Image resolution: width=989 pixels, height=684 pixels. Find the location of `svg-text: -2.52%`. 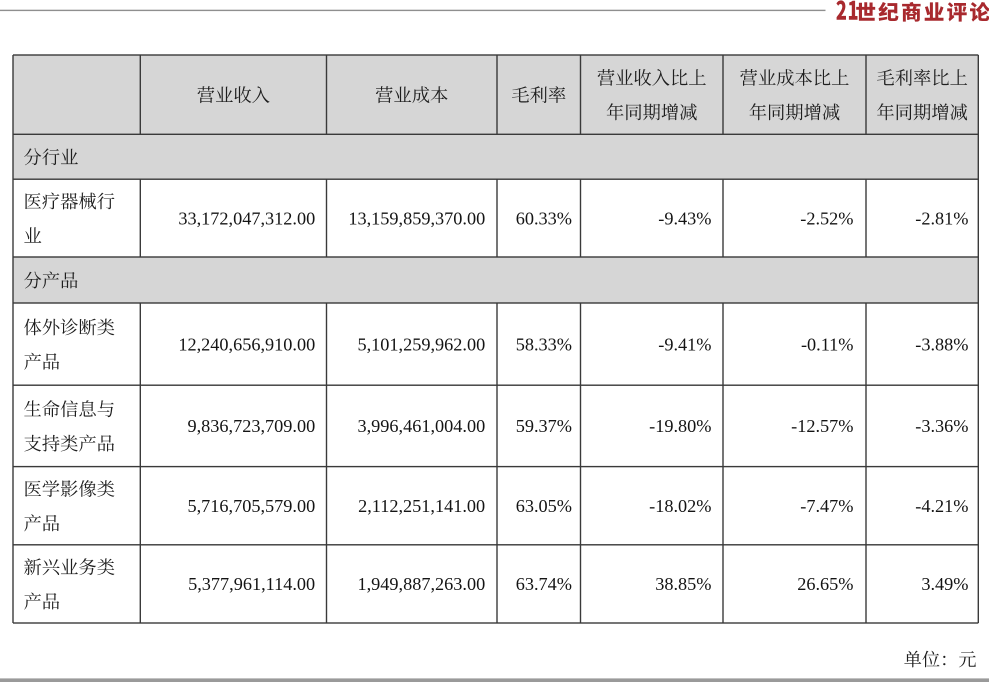

svg-text: -2.52% is located at coordinates (826, 218).